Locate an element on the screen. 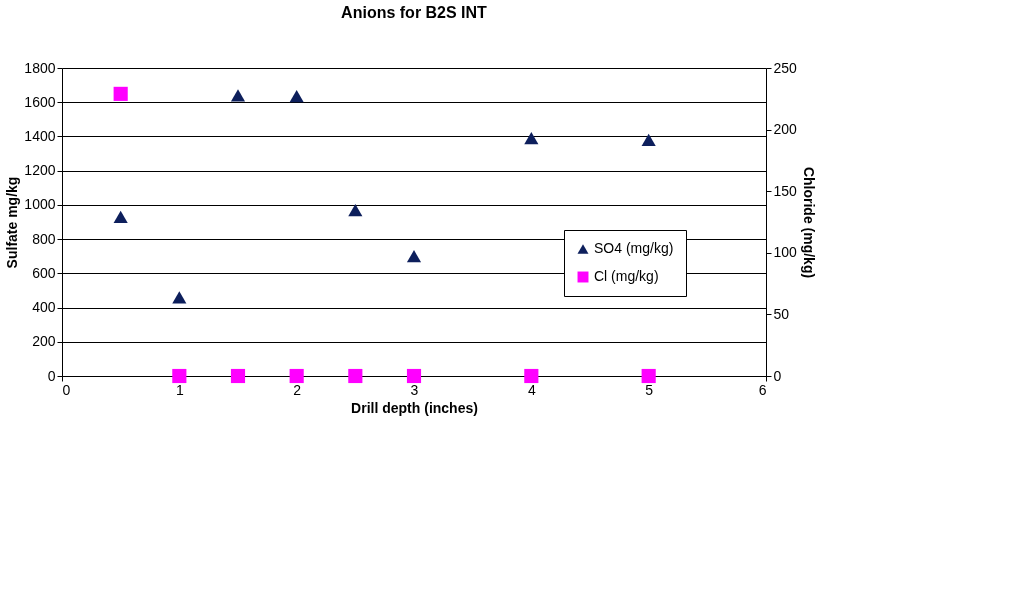 The width and height of the screenshot is (1013, 592). x-tick-label: 6 is located at coordinates (762, 389).